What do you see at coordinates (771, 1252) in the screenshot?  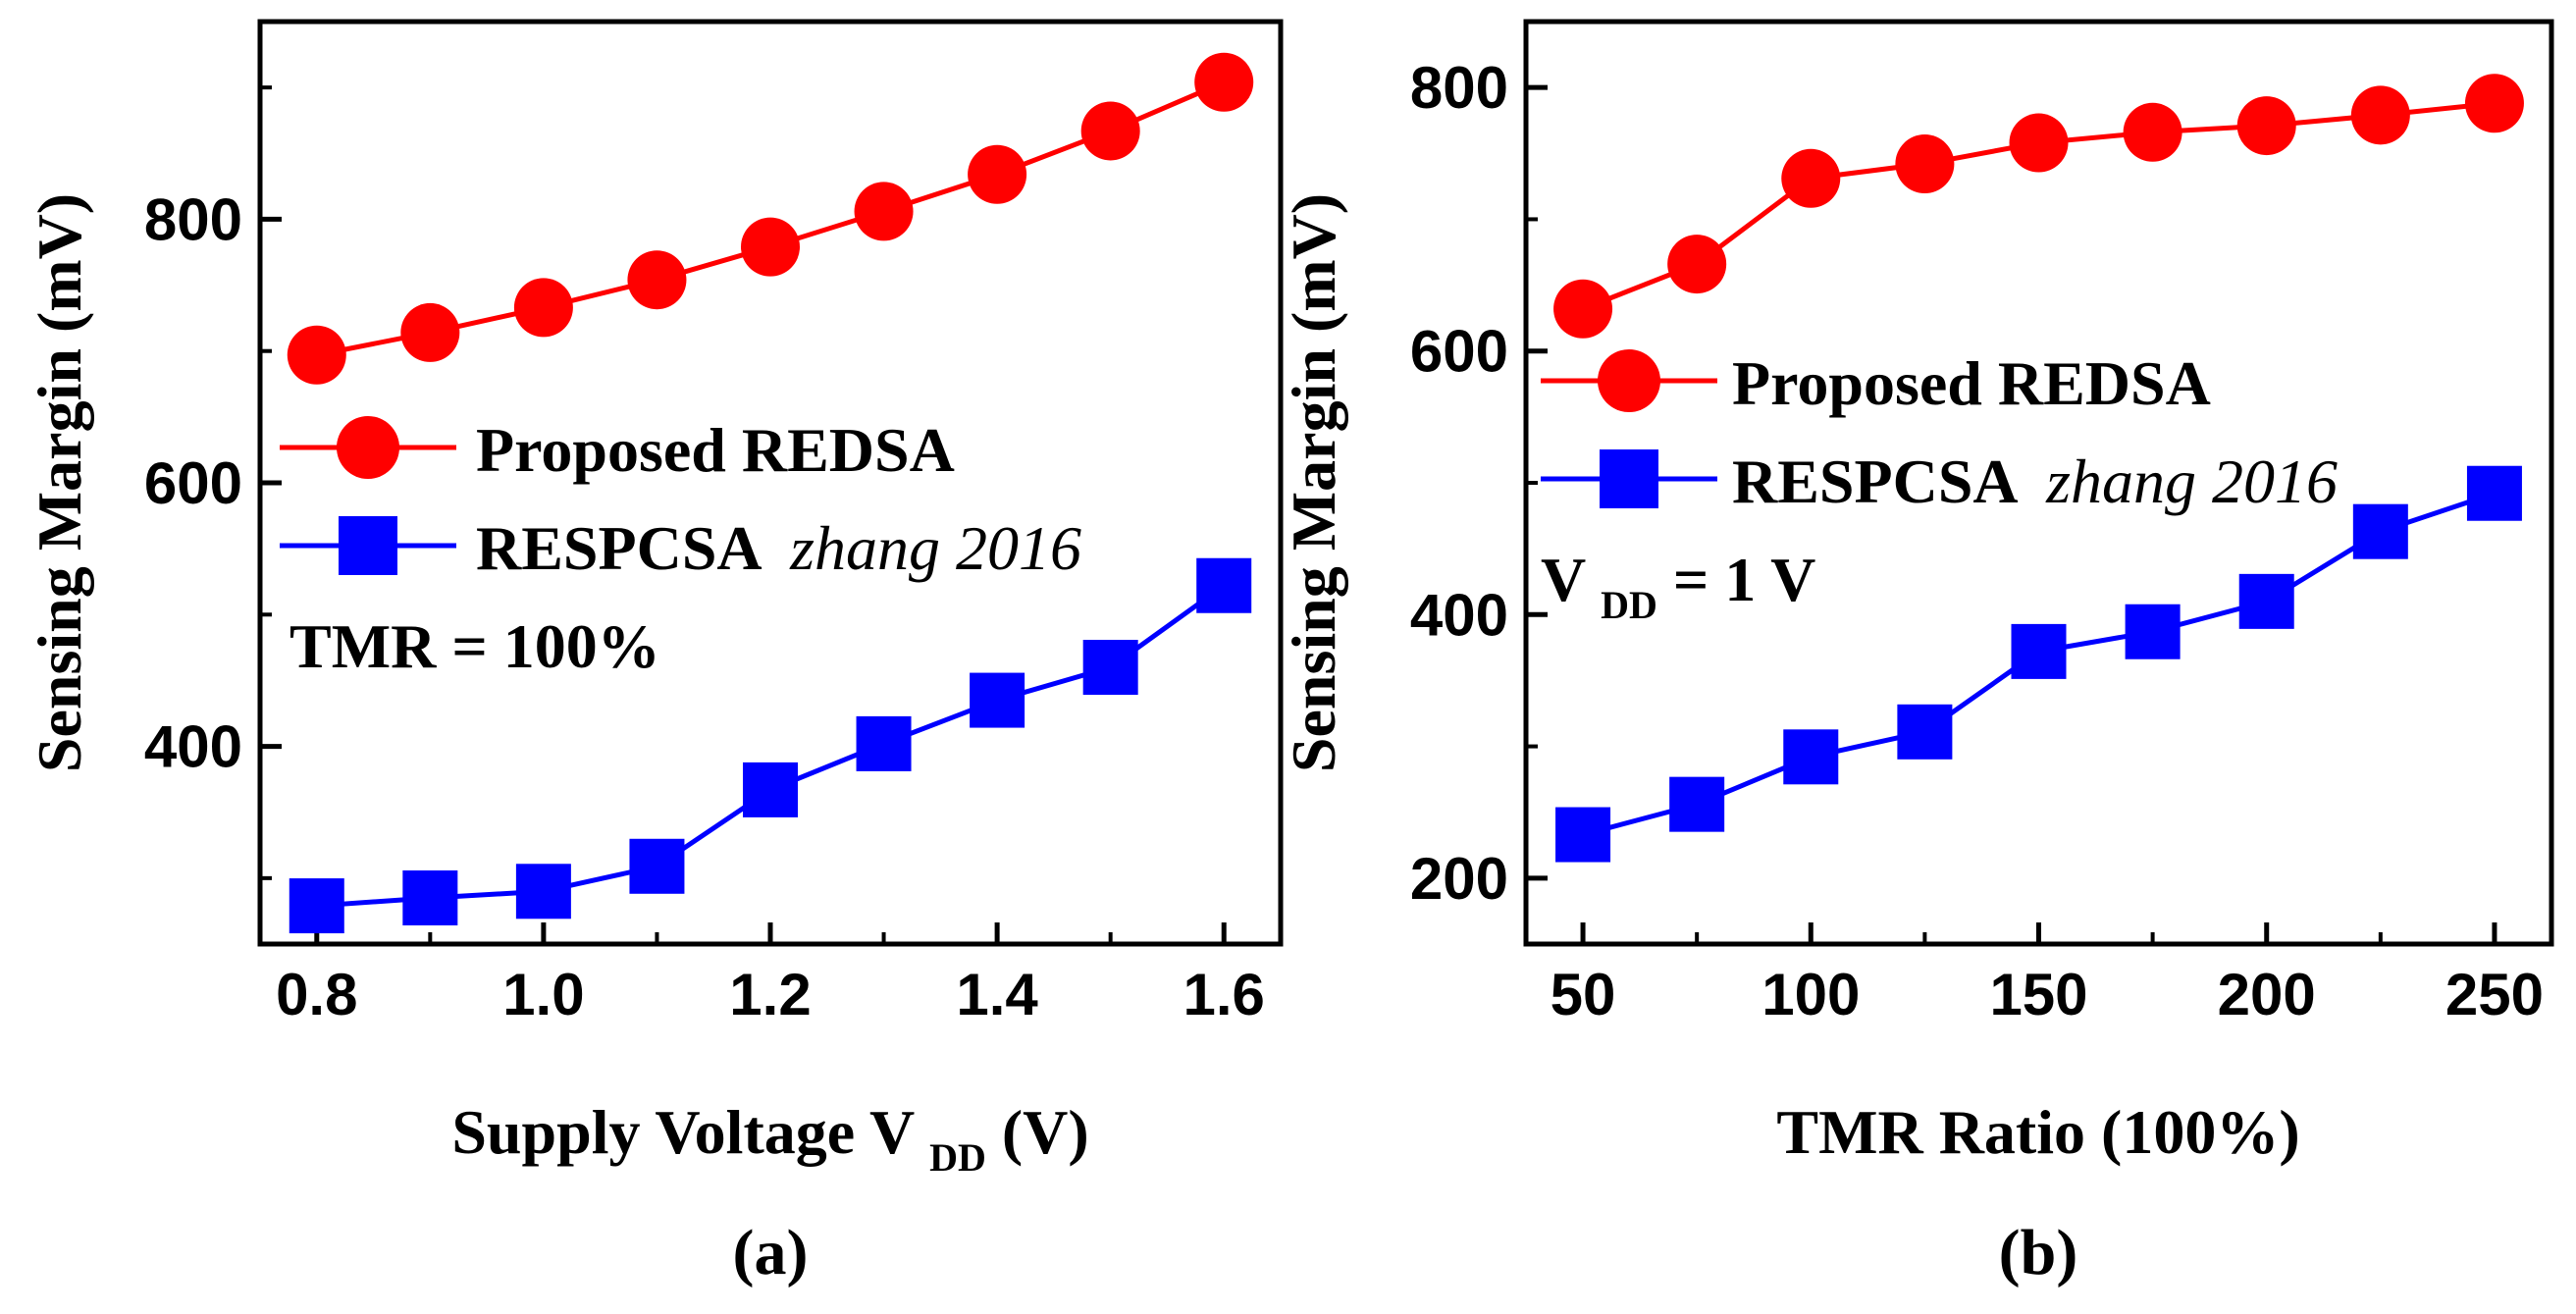 I see `chart-a-caption: (a)` at bounding box center [771, 1252].